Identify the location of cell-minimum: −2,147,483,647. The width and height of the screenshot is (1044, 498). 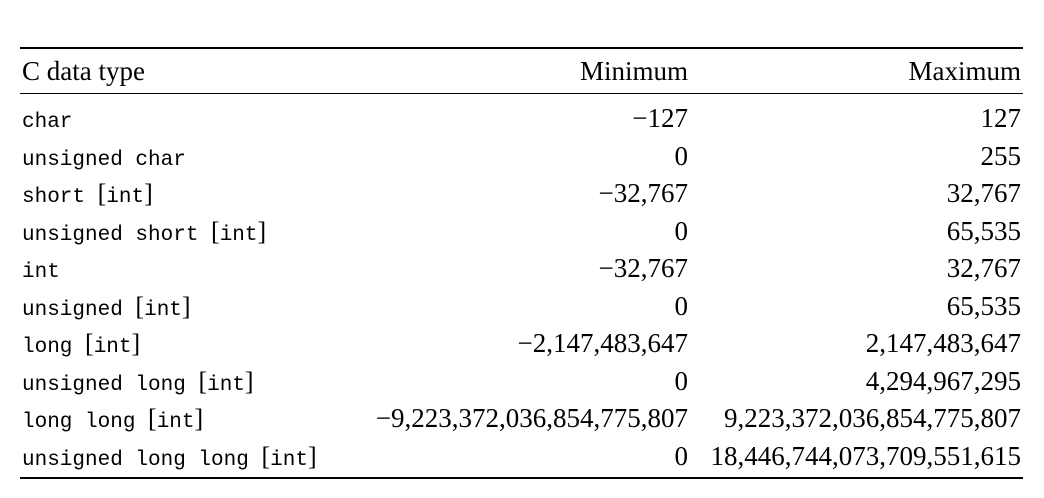
(602, 343).